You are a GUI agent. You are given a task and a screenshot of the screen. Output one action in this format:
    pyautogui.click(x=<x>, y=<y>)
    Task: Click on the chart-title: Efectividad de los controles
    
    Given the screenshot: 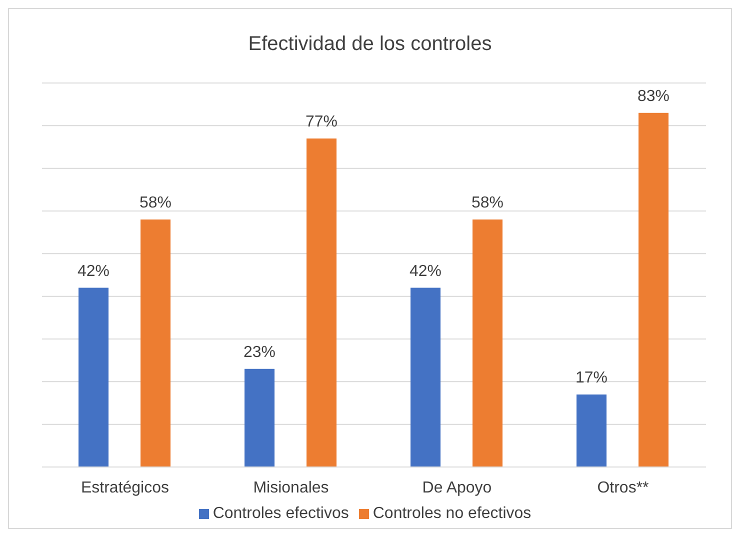 What is the action you would take?
    pyautogui.click(x=370, y=45)
    